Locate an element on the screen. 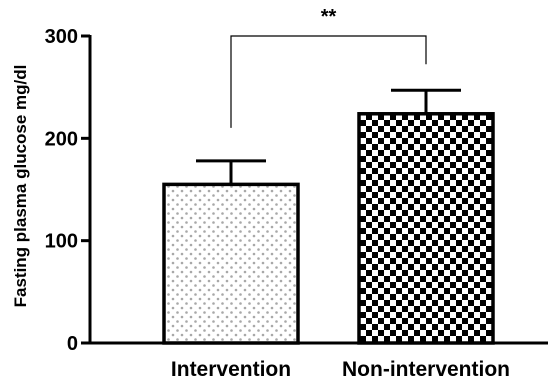 This screenshot has height=382, width=549. significance-bracket is located at coordinates (328, 81).